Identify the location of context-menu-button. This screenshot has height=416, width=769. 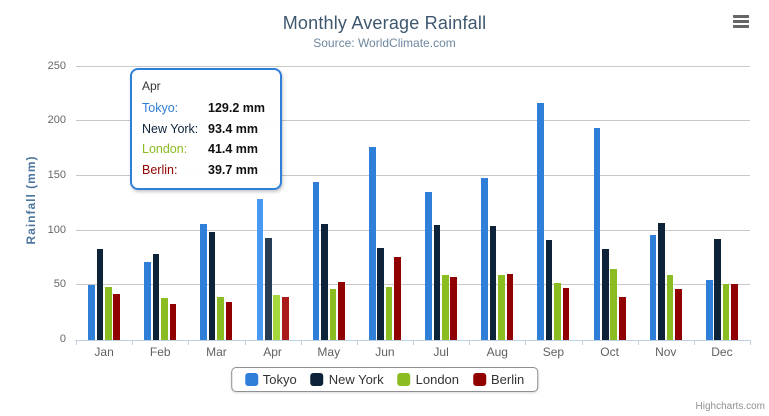
(741, 21).